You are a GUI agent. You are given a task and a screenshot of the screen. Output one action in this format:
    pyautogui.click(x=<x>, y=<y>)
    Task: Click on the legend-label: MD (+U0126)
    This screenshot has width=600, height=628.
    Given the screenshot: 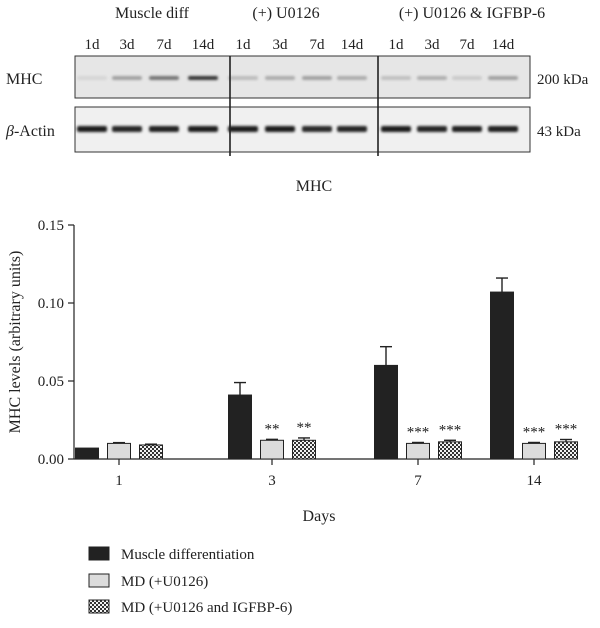 What is the action you would take?
    pyautogui.click(x=164, y=582)
    